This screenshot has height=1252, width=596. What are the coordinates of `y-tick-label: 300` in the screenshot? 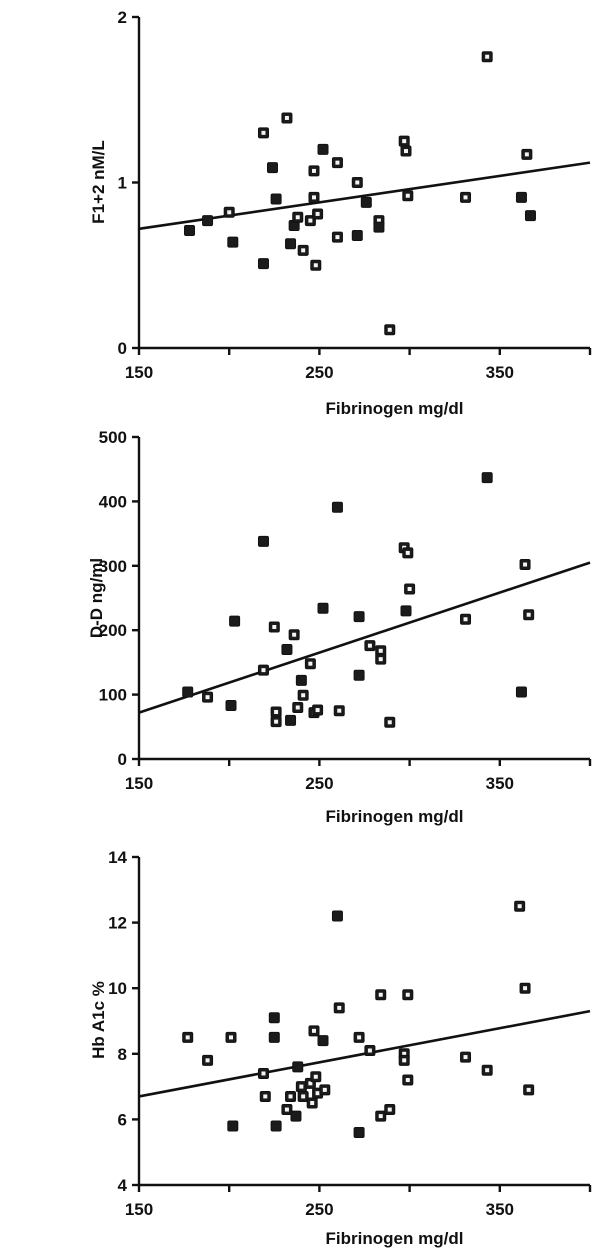 It's located at (113, 566).